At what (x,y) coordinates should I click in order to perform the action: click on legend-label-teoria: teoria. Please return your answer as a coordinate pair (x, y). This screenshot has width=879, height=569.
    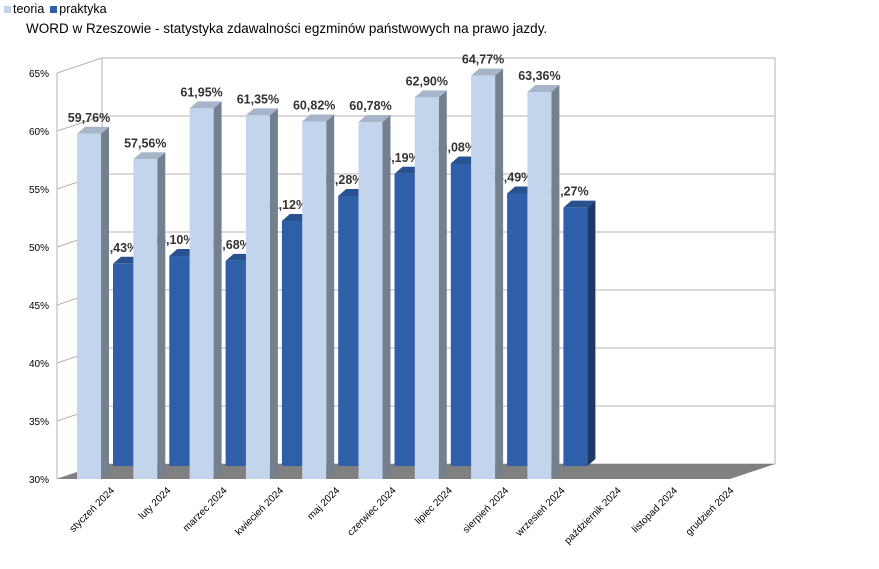
    Looking at the image, I should click on (29, 9).